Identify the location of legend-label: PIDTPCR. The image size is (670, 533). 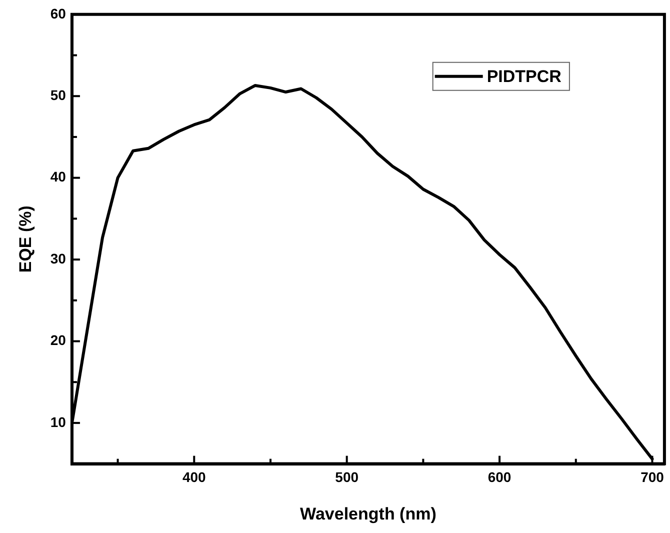
(524, 76).